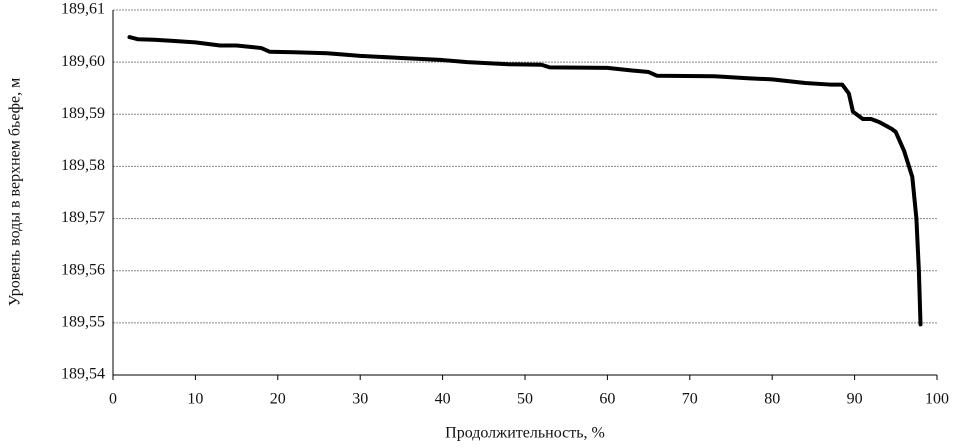 The width and height of the screenshot is (957, 448). I want to click on y-tick-label: 189,54, so click(83, 374).